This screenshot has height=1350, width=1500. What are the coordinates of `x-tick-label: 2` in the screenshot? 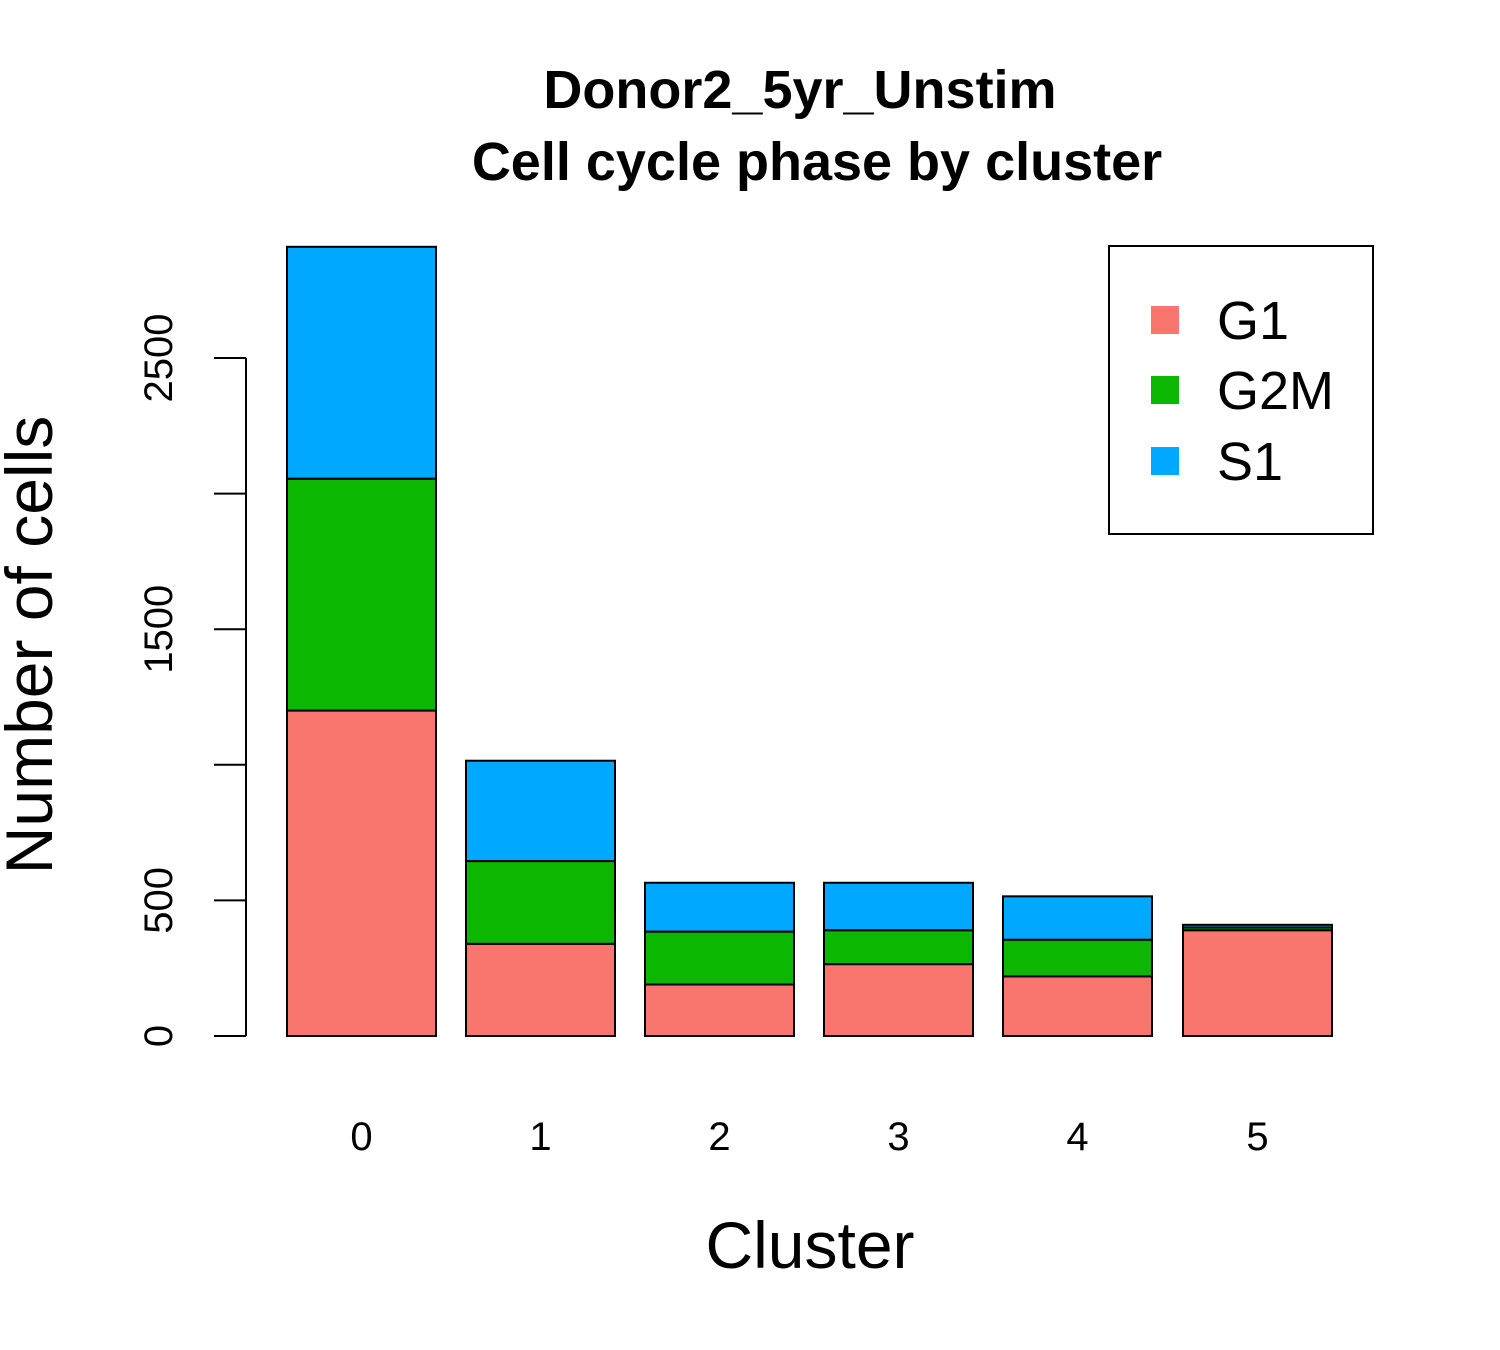 It's located at (719, 1137).